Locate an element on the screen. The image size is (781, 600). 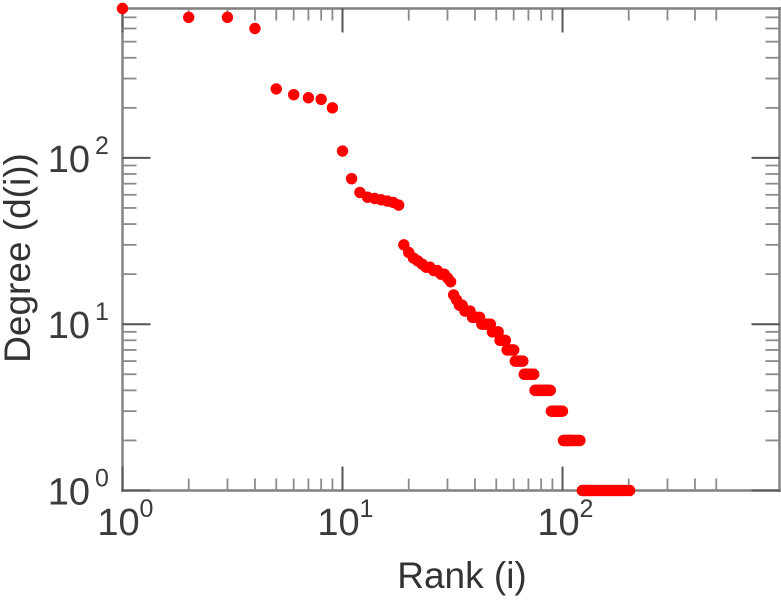
y-tick-label-exponent: 2 is located at coordinates (102, 146).